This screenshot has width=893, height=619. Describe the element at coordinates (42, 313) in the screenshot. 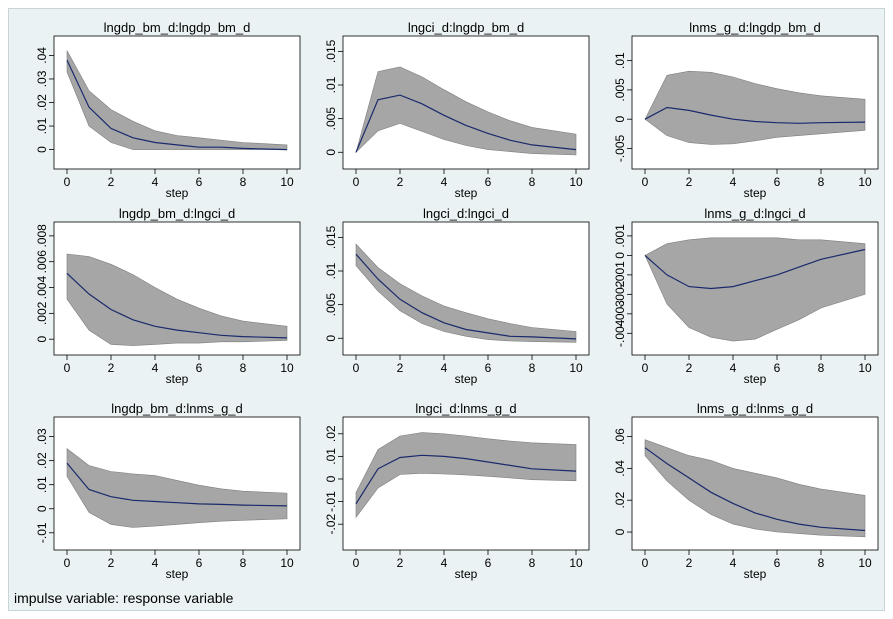

I see `y-tick-label: .002` at that location.